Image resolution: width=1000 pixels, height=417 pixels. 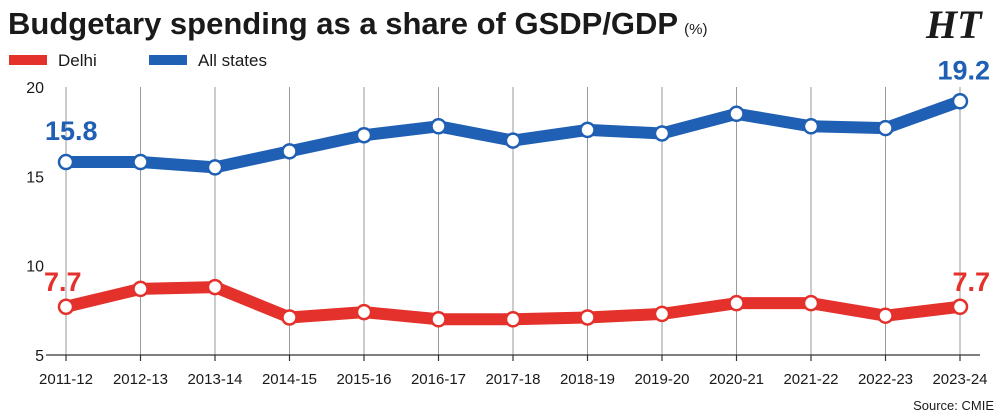 I want to click on data-label-last: 7.7, so click(x=971, y=282).